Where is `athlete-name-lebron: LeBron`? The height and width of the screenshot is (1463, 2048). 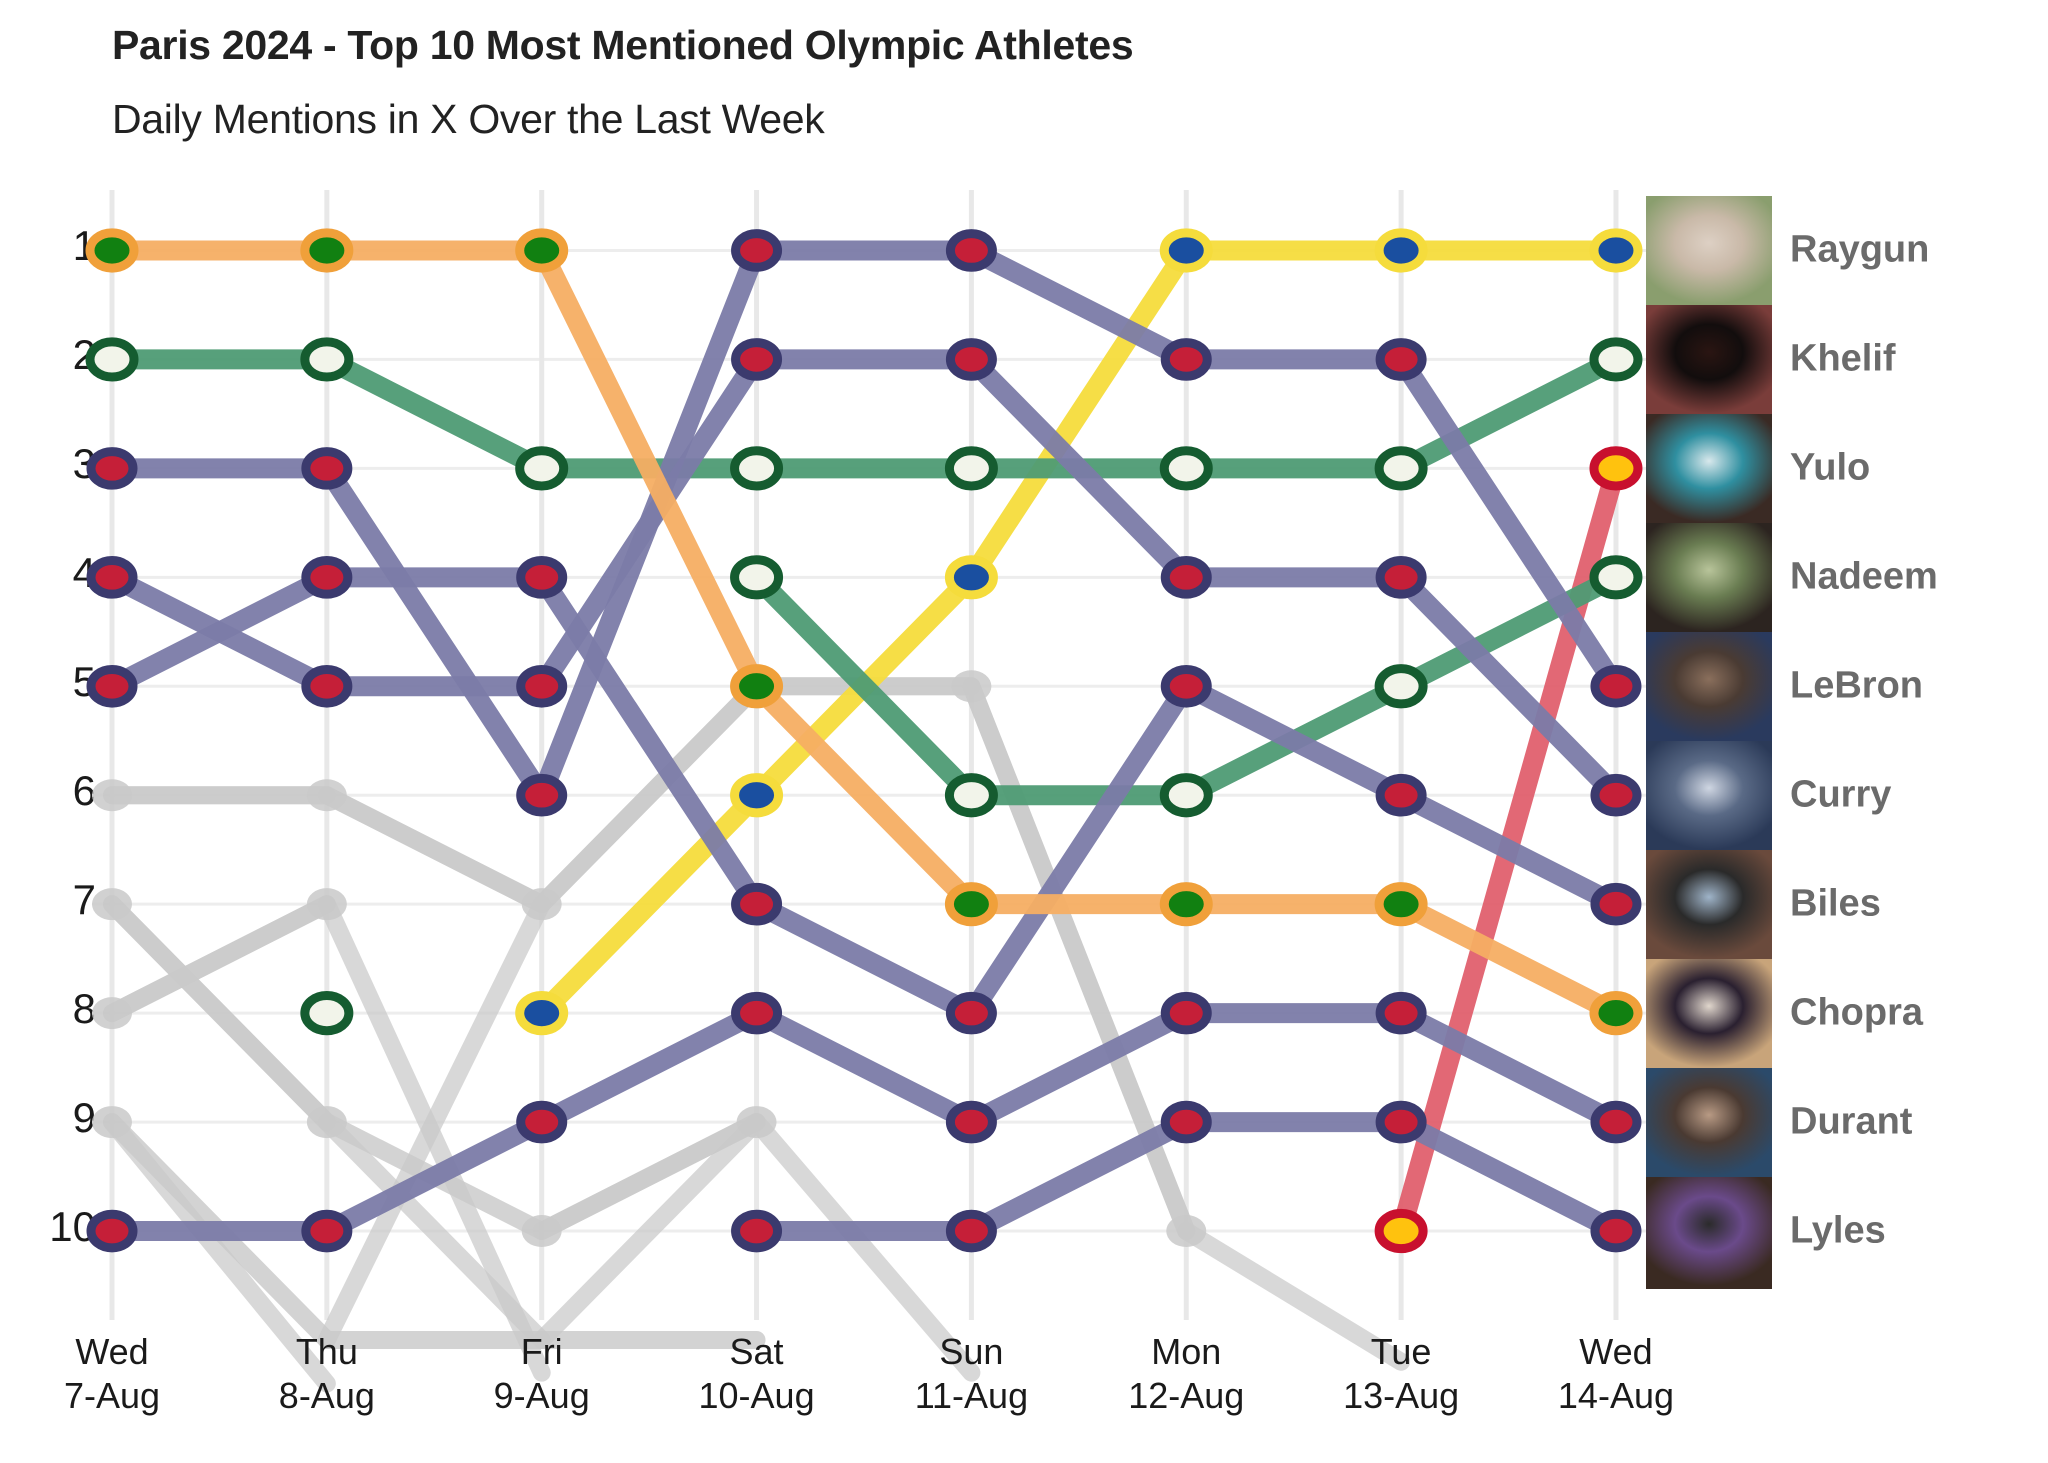 athlete-name-lebron: LeBron is located at coordinates (1856, 685).